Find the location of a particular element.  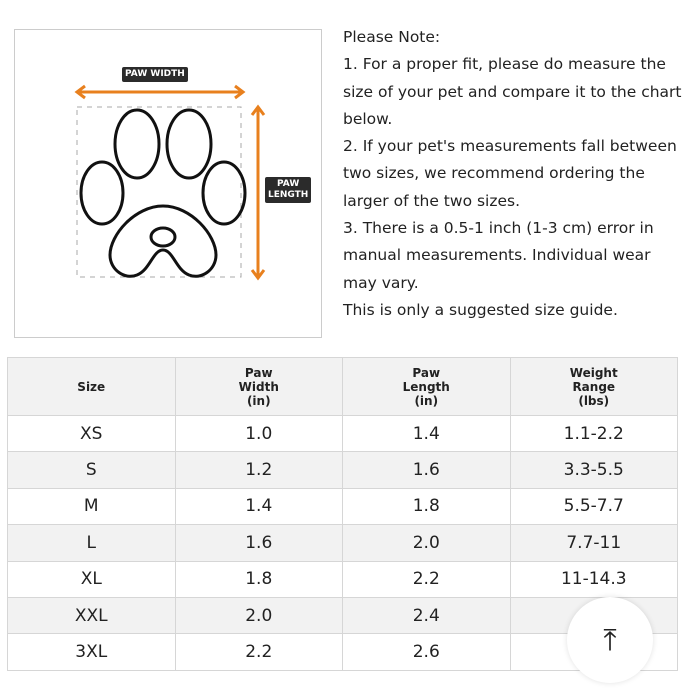

cell-paw-length: 2.2 is located at coordinates (426, 579).